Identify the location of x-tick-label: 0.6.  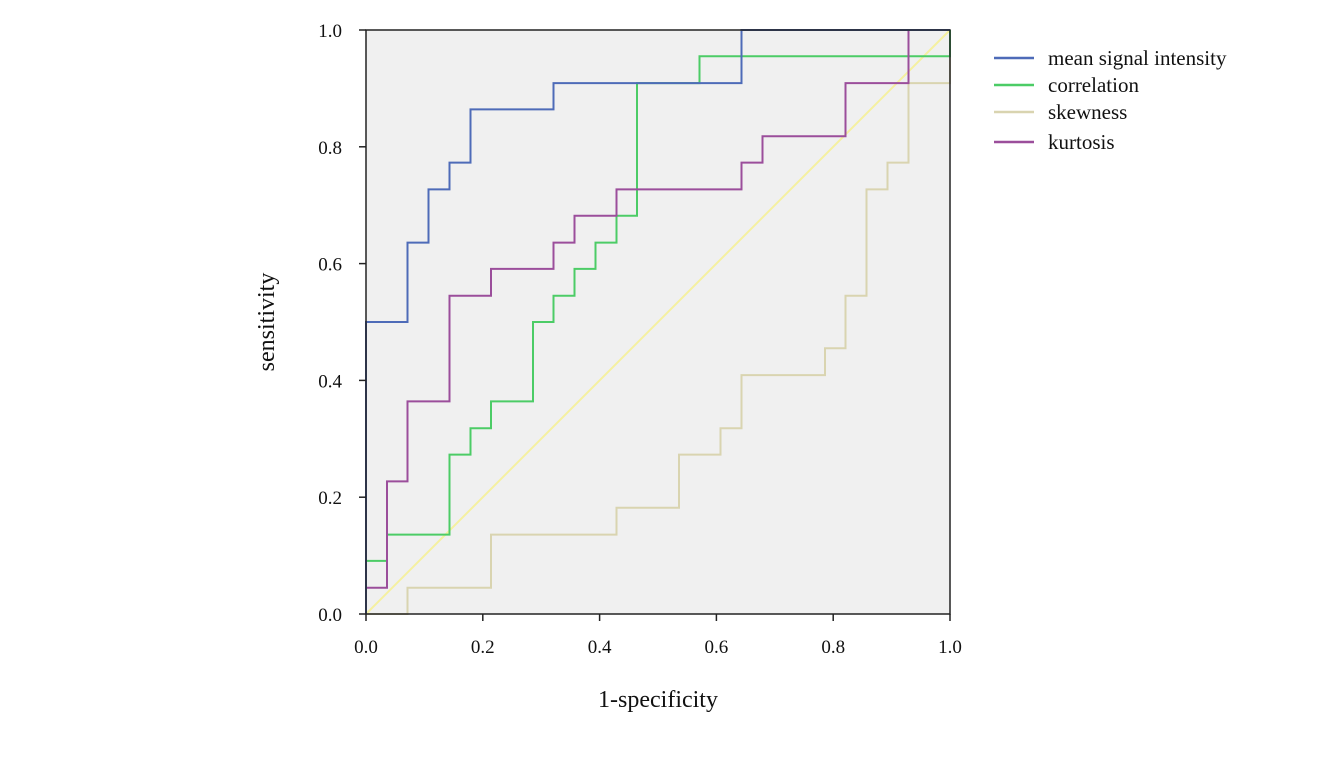
(717, 647).